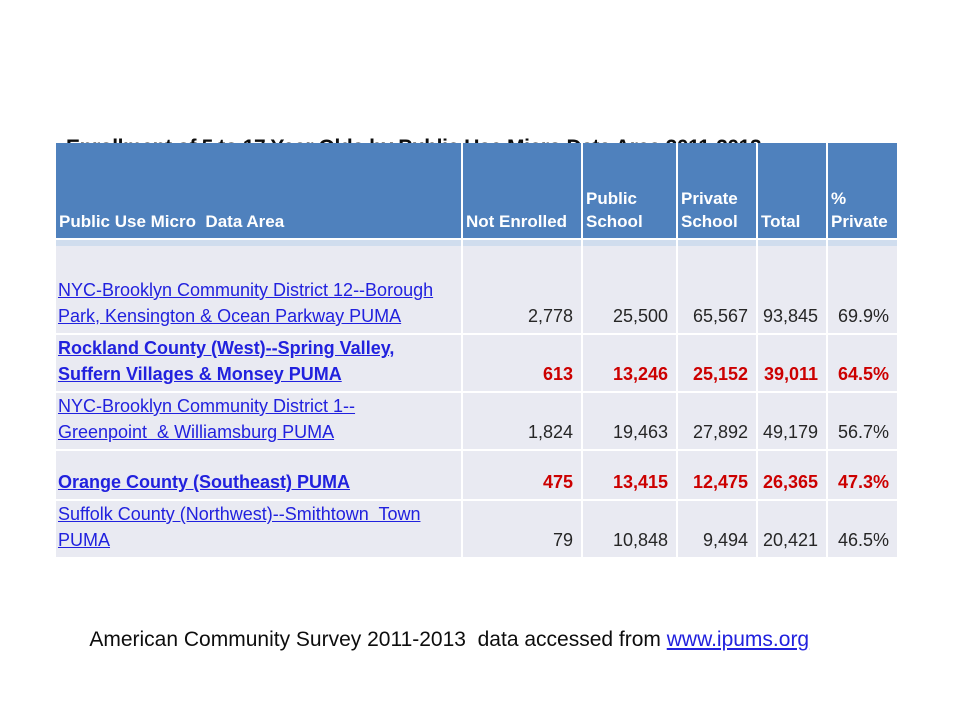 Image resolution: width=960 pixels, height=720 pixels. Describe the element at coordinates (793, 474) in the screenshot. I see `total-cell: 26,365` at that location.